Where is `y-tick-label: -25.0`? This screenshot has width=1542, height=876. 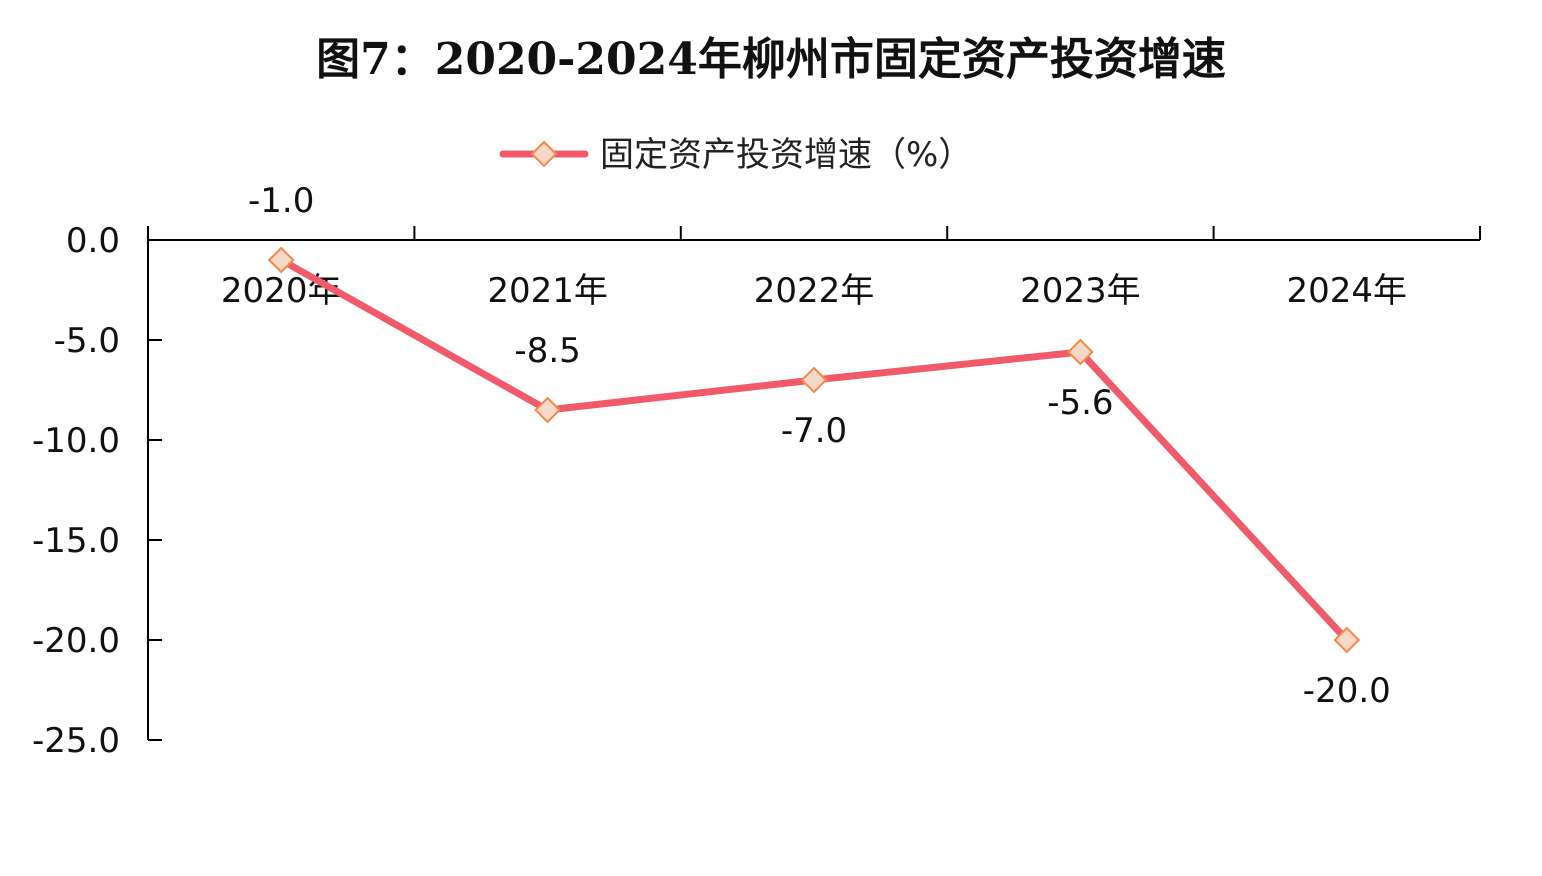
y-tick-label: -25.0 is located at coordinates (76, 741).